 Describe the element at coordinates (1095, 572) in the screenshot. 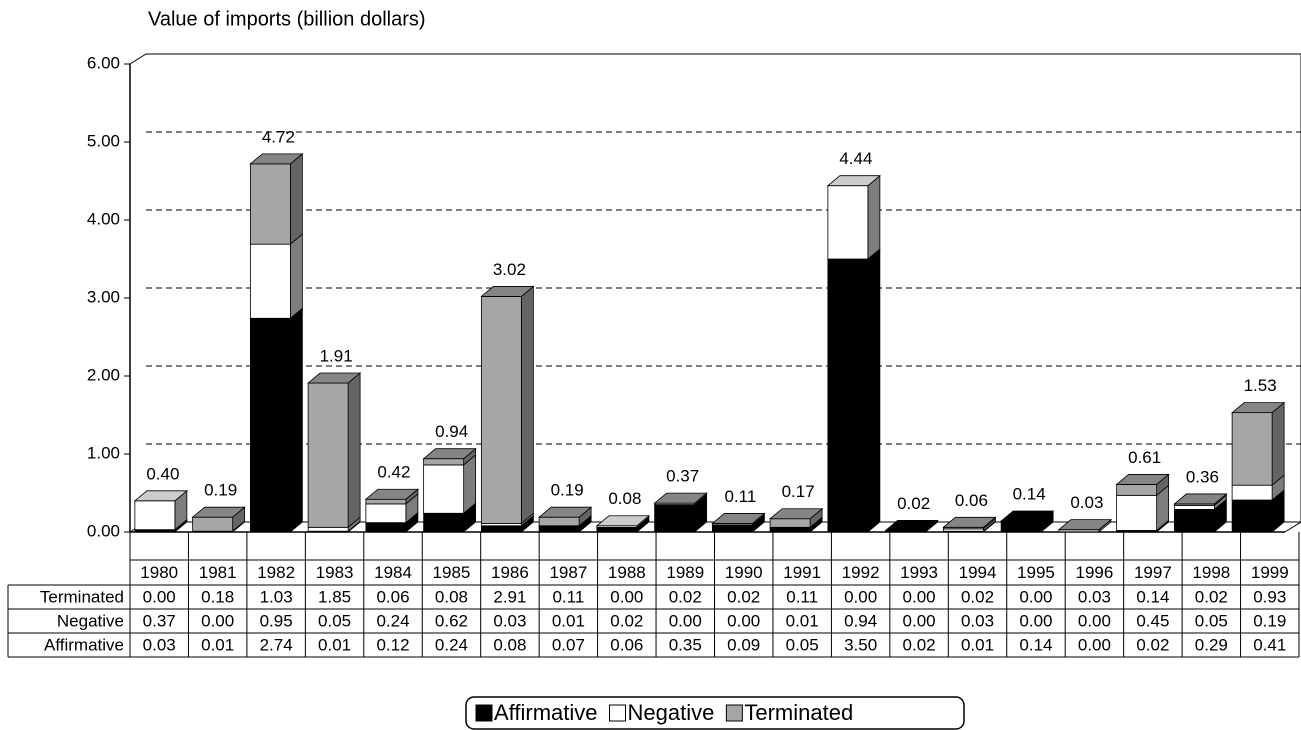

I see `x-tick-label: 1996` at that location.